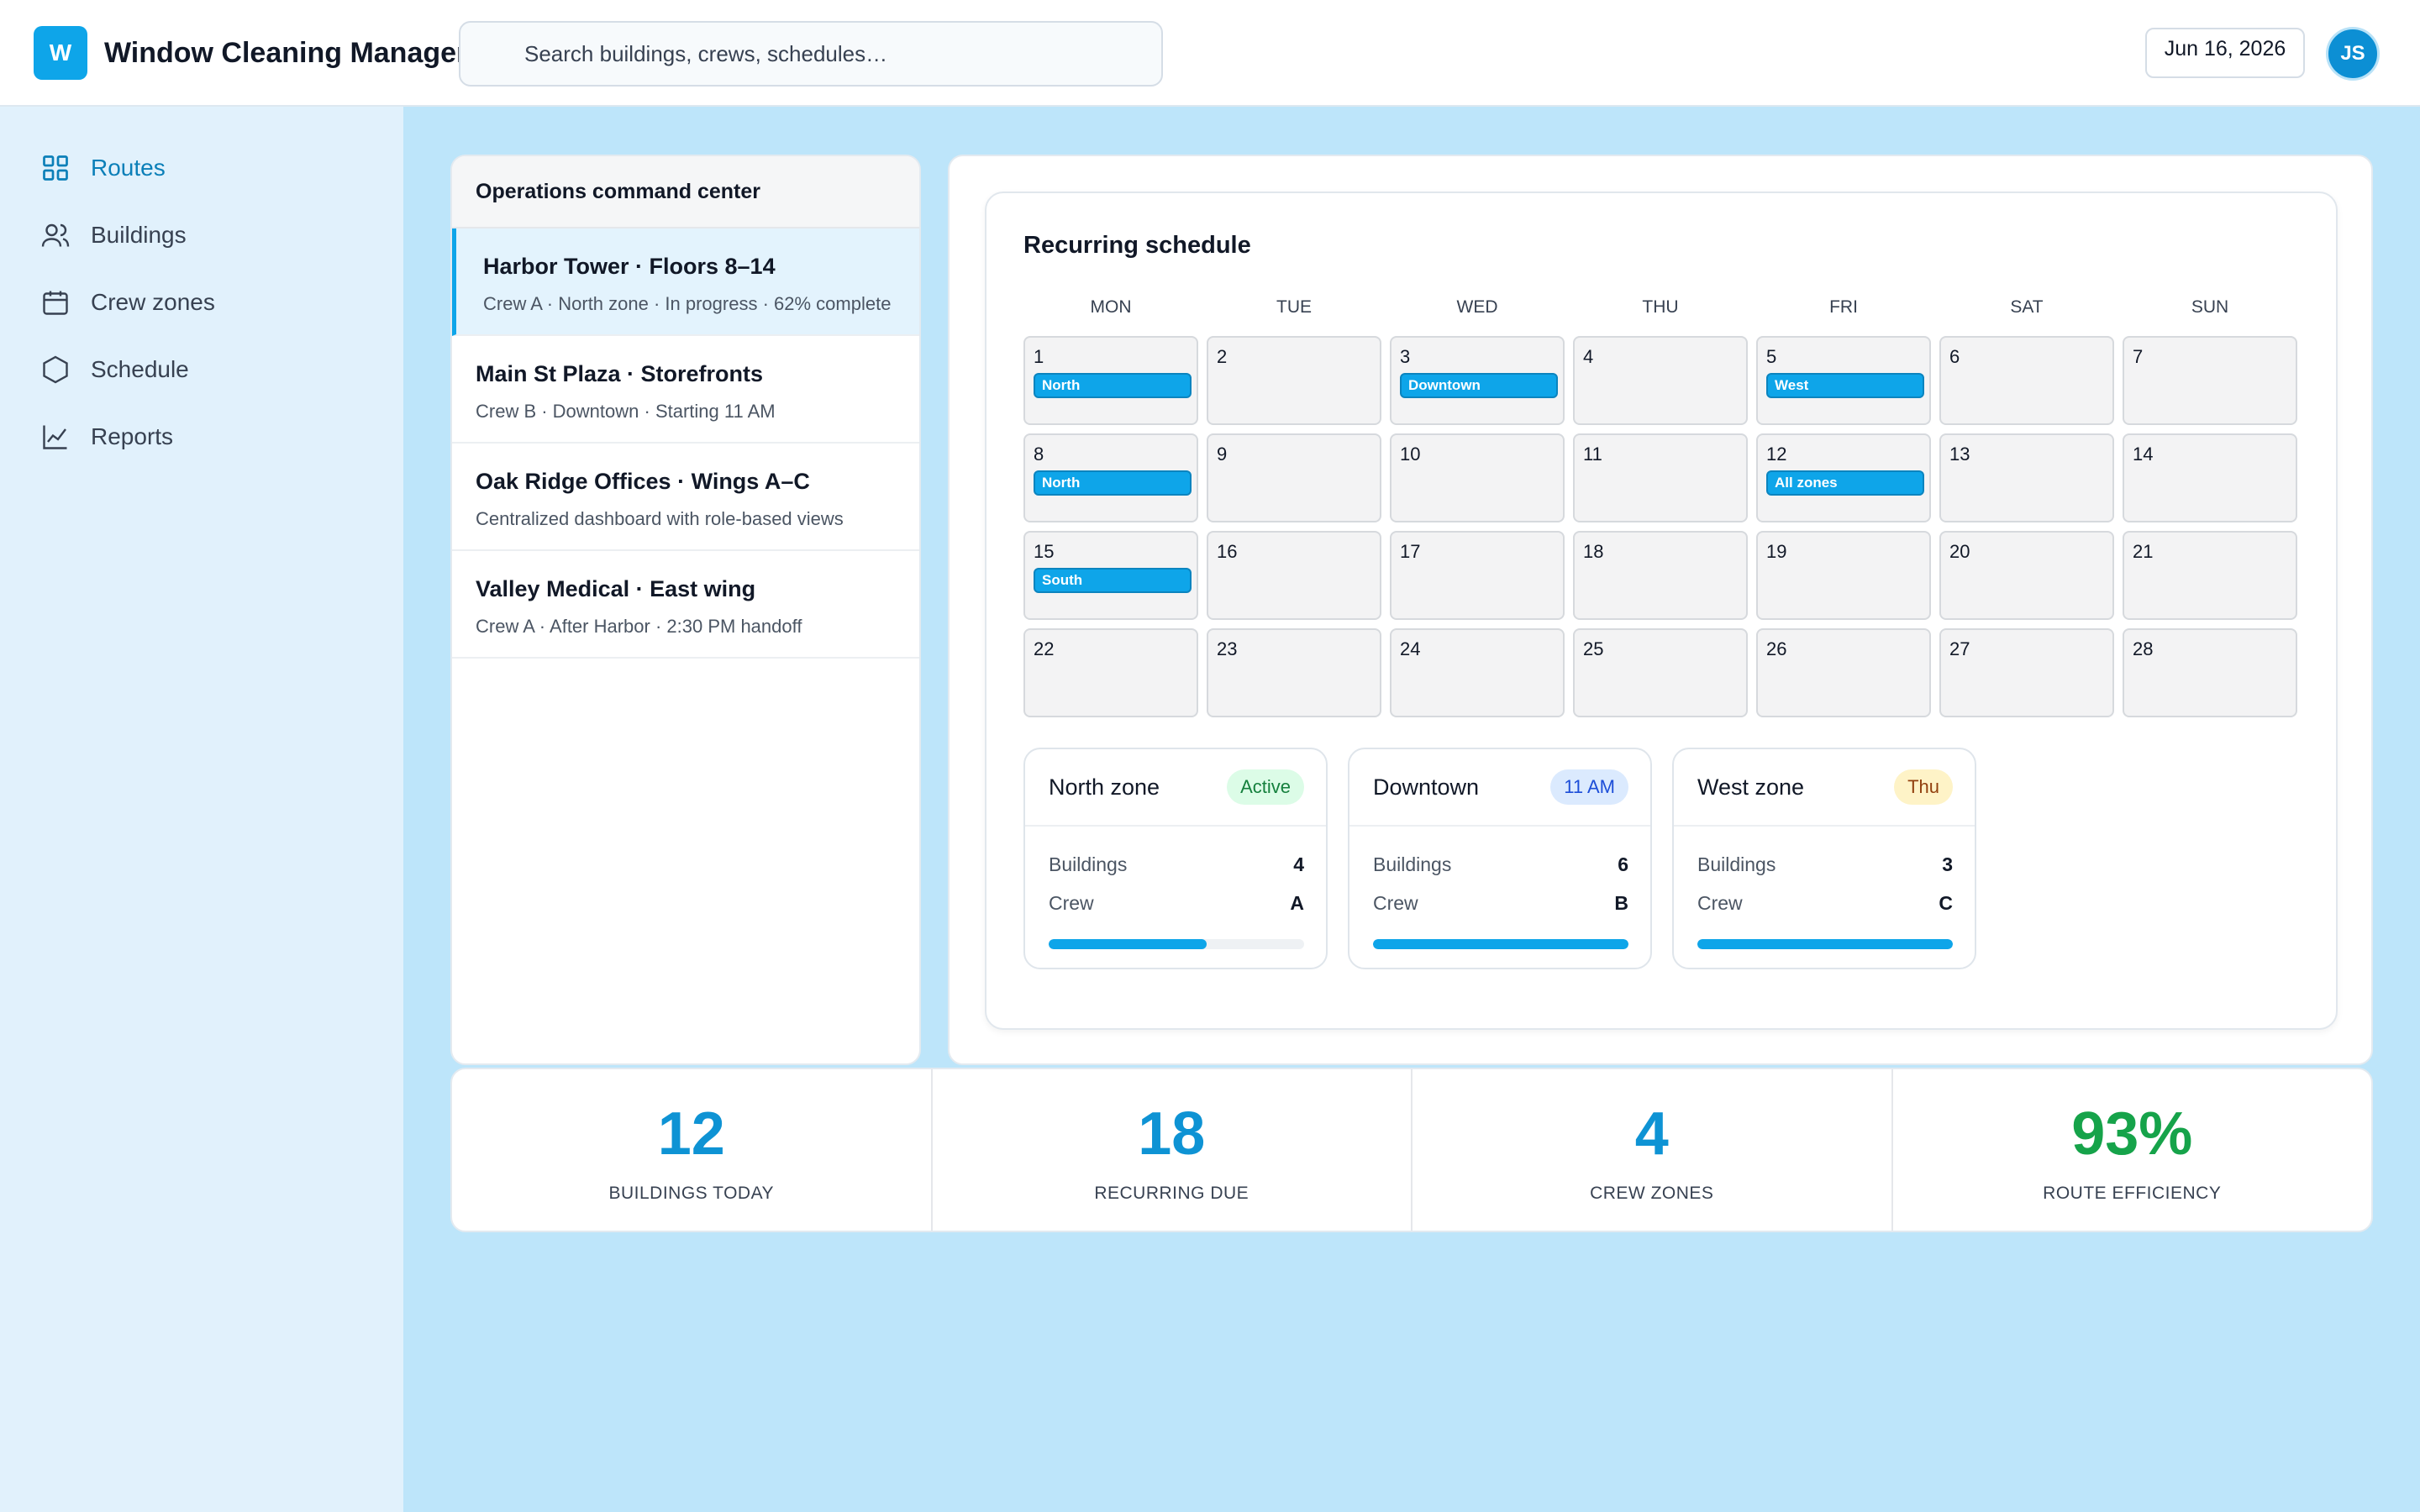 The width and height of the screenshot is (2420, 1512). I want to click on zone-name: North zone, so click(1104, 787).